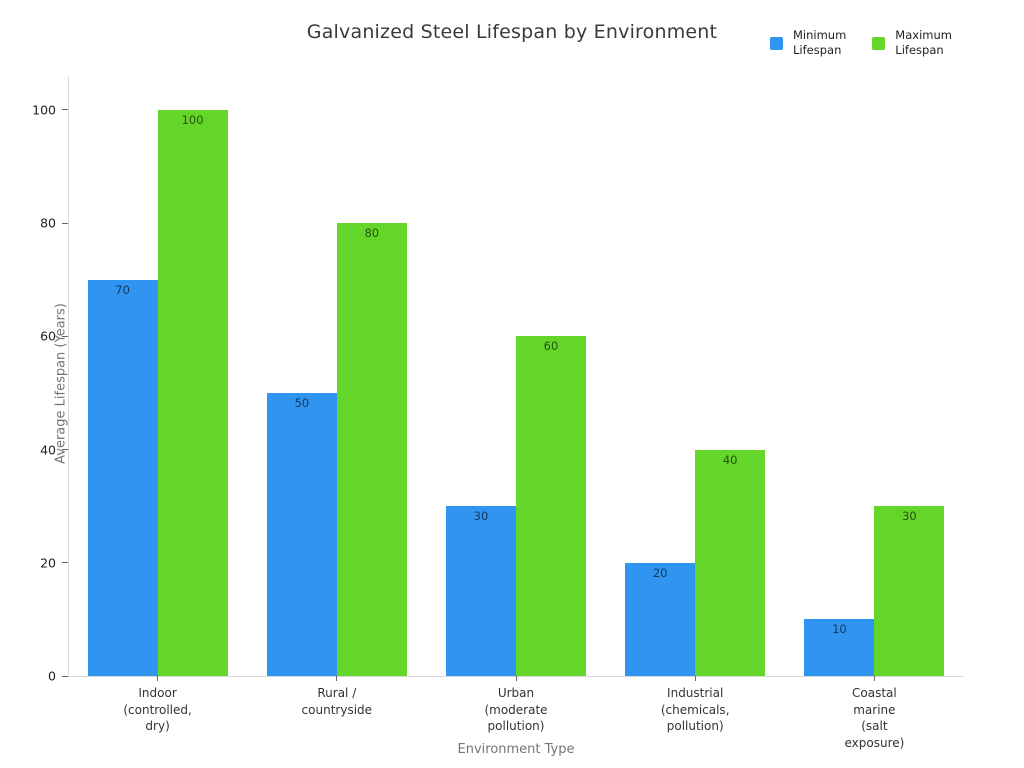 The width and height of the screenshot is (1024, 768). Describe the element at coordinates (192, 120) in the screenshot. I see `bar-value-label: 100` at that location.